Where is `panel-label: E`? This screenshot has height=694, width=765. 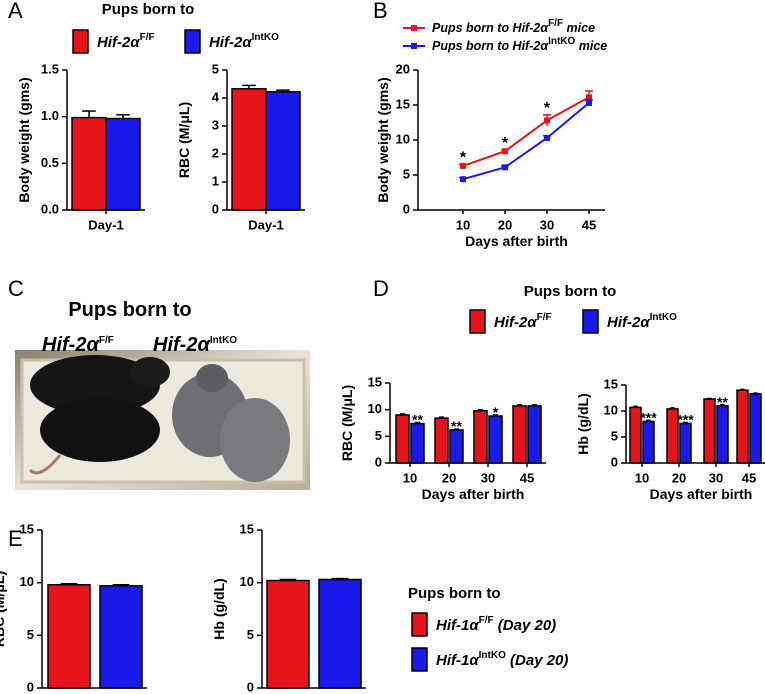
panel-label: E is located at coordinates (15, 538).